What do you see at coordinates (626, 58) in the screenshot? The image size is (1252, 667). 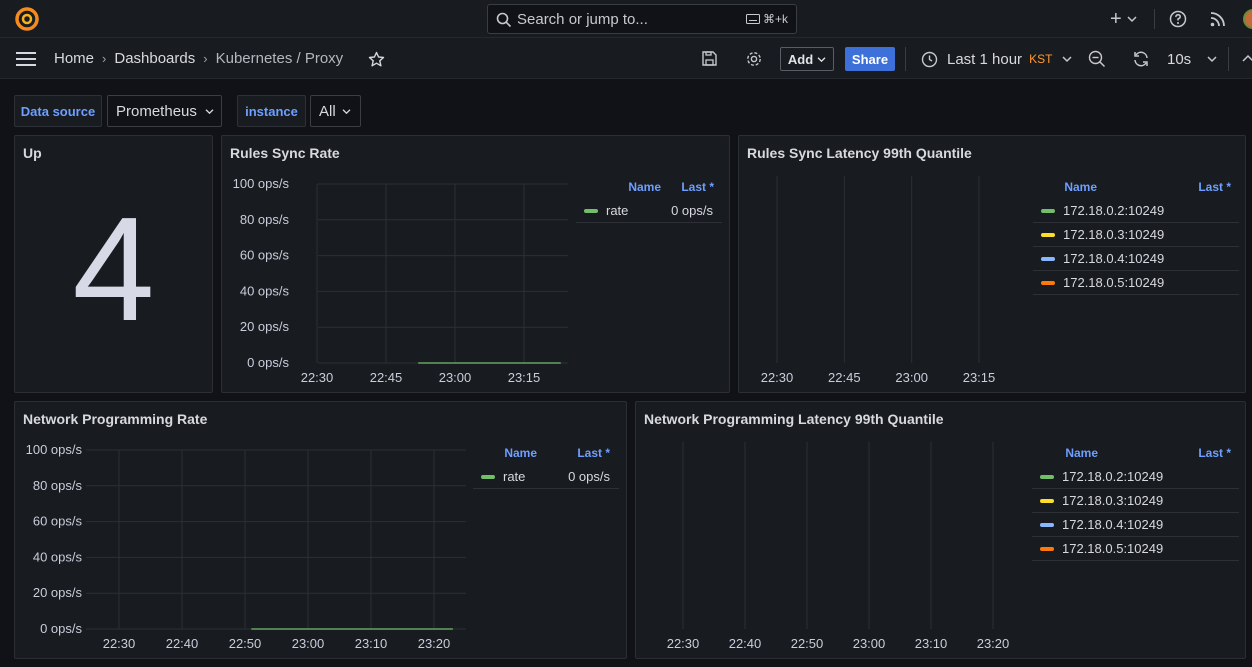 I see `dashboard-nav-bar` at bounding box center [626, 58].